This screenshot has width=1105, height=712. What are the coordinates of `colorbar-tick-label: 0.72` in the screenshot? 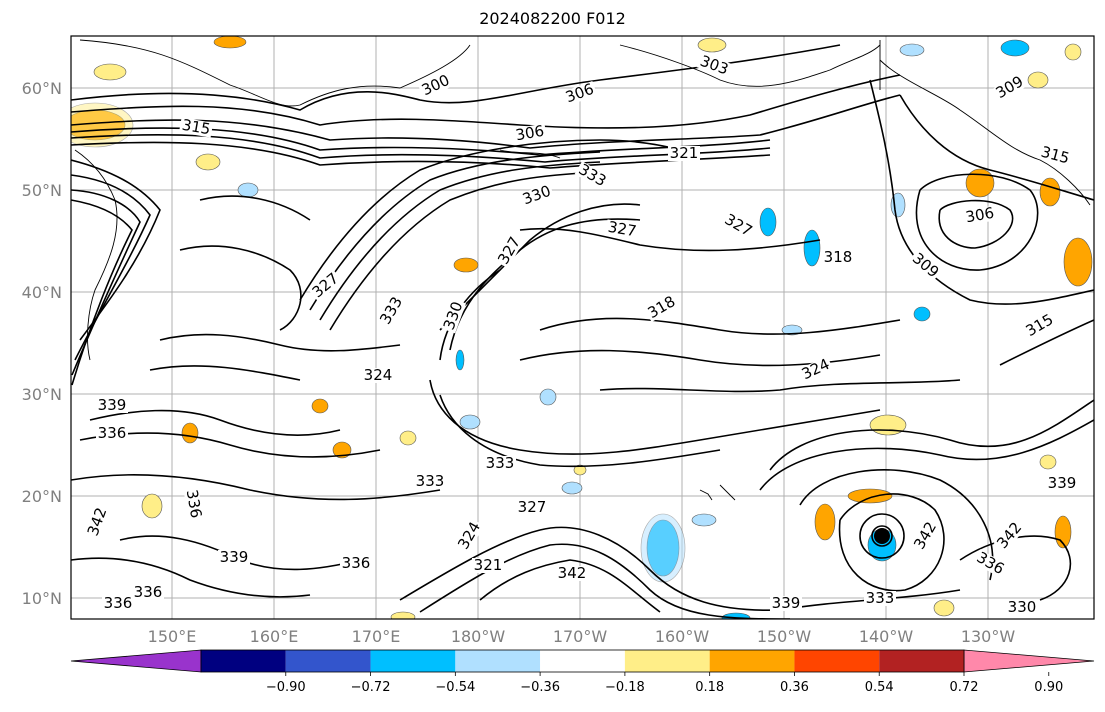 It's located at (964, 687).